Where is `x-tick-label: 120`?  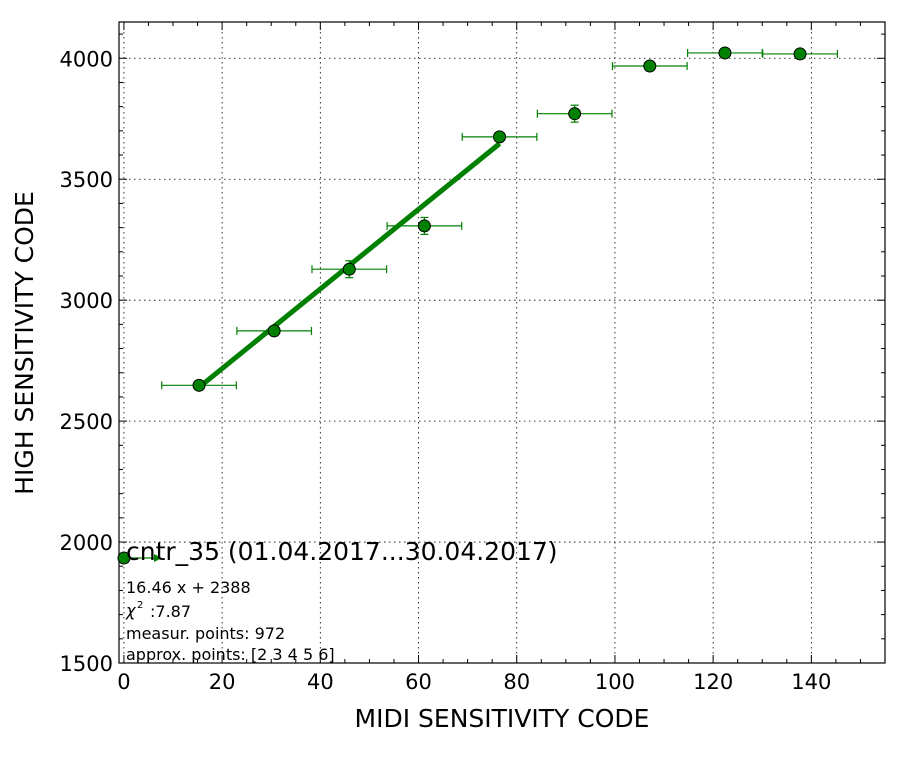
x-tick-label: 120 is located at coordinates (713, 682).